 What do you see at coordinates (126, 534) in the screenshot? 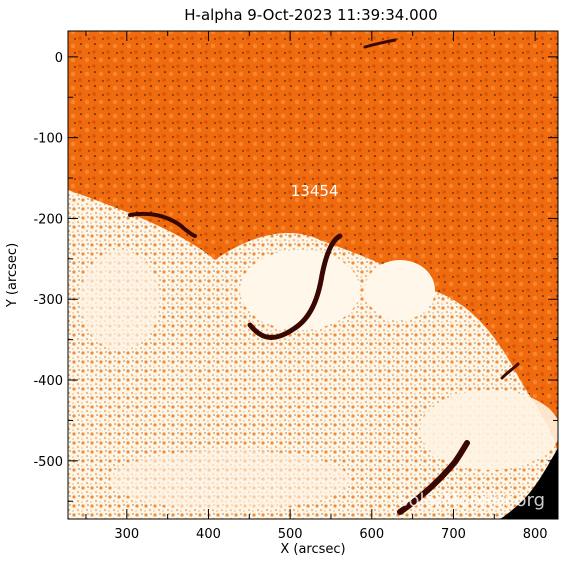
I see `x-tick-label: 300` at bounding box center [126, 534].